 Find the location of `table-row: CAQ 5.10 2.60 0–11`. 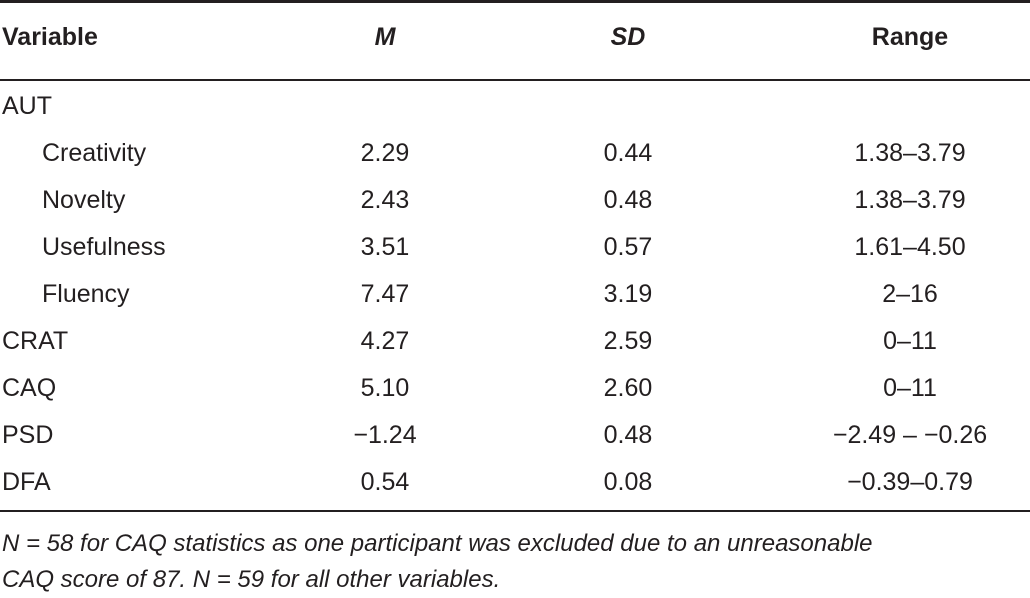

table-row: CAQ 5.10 2.60 0–11 is located at coordinates (515, 388).